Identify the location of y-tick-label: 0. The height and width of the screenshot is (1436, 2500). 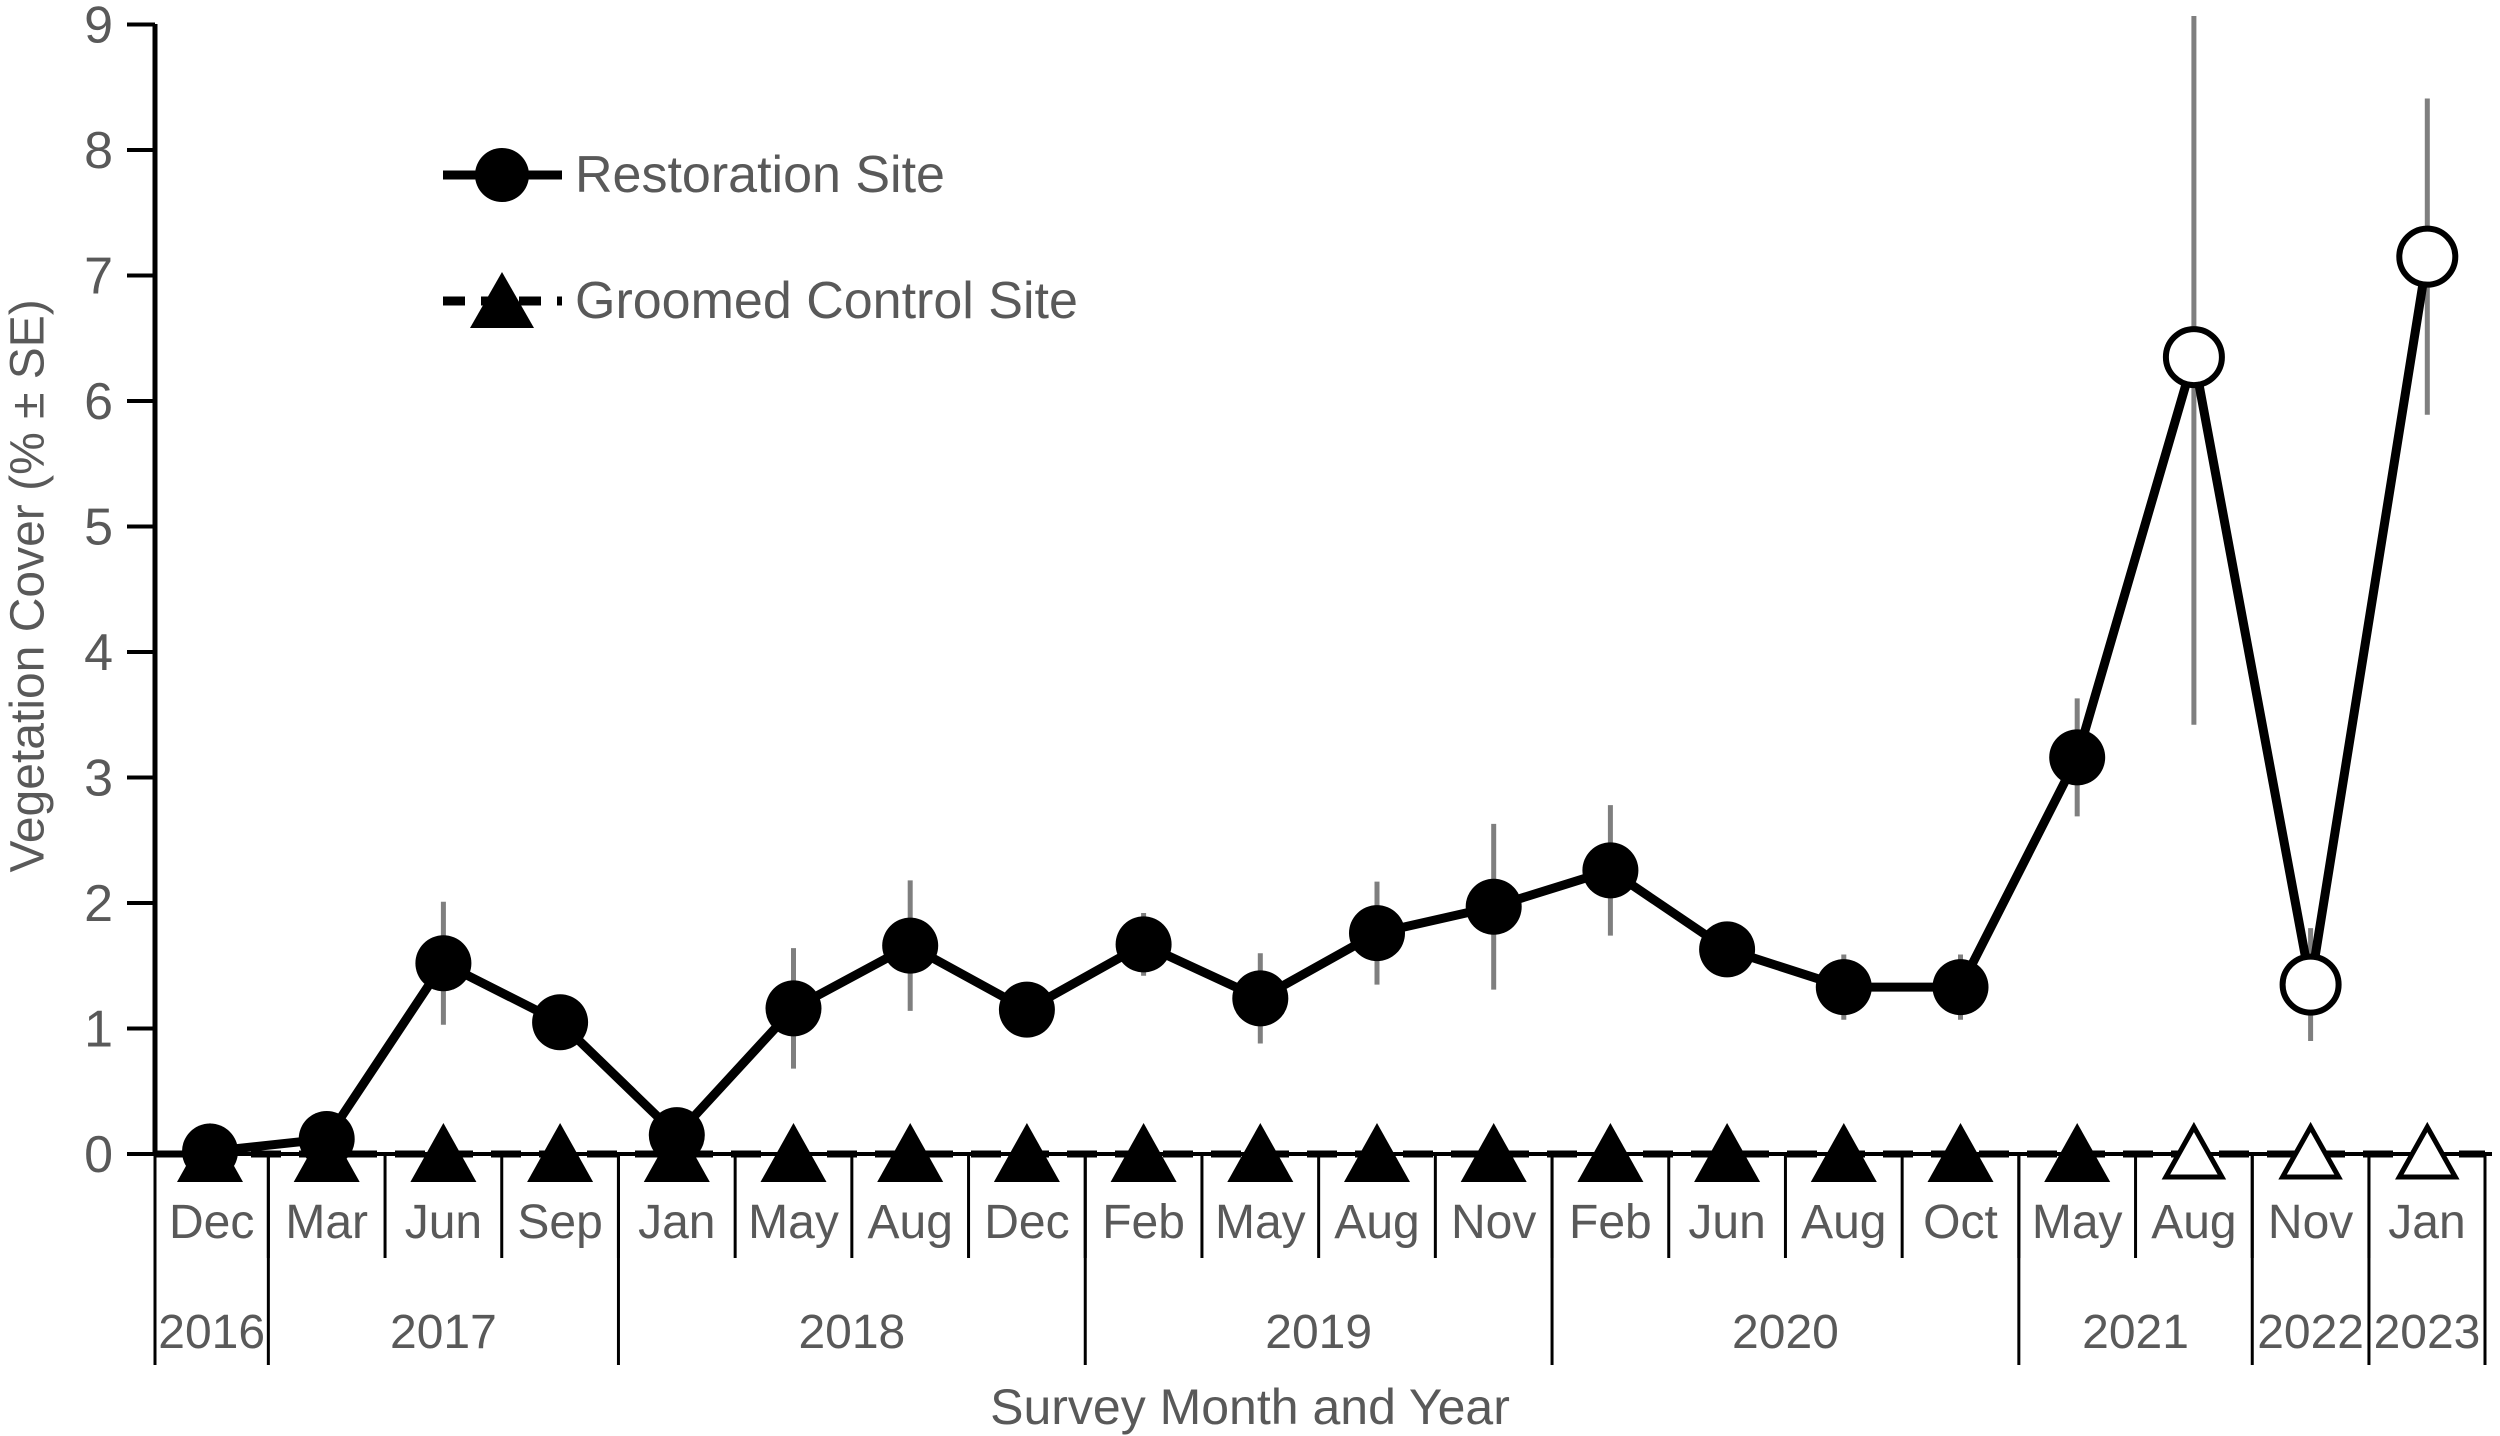
(98, 1155).